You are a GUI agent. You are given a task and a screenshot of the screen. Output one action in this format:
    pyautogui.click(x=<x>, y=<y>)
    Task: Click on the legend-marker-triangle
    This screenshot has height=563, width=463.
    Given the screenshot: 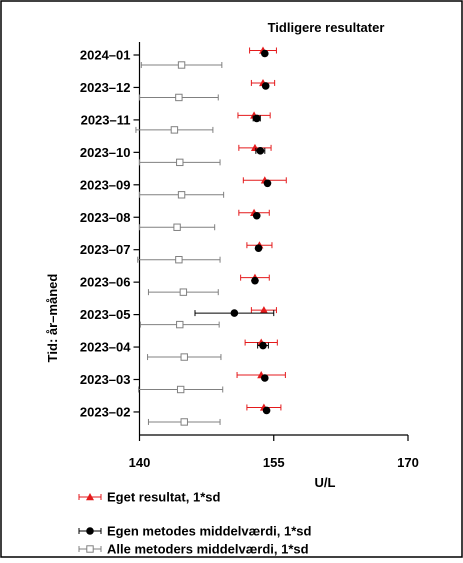 What is the action you would take?
    pyautogui.click(x=90, y=497)
    